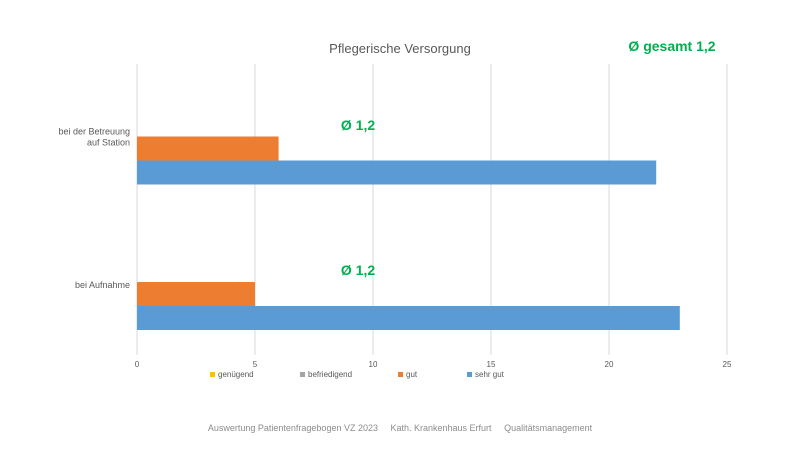 Image resolution: width=800 pixels, height=450 pixels. Describe the element at coordinates (137, 364) in the screenshot. I see `x-tick-label: 0` at that location.